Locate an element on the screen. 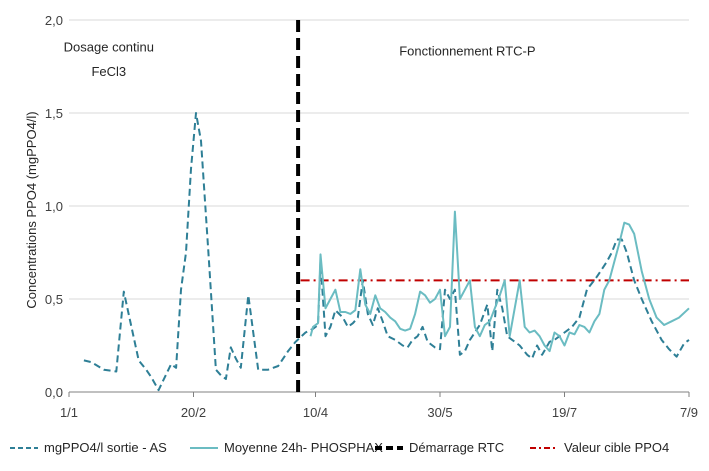 This screenshot has width=709, height=471. y-tick-label: 1,0 is located at coordinates (54, 206).